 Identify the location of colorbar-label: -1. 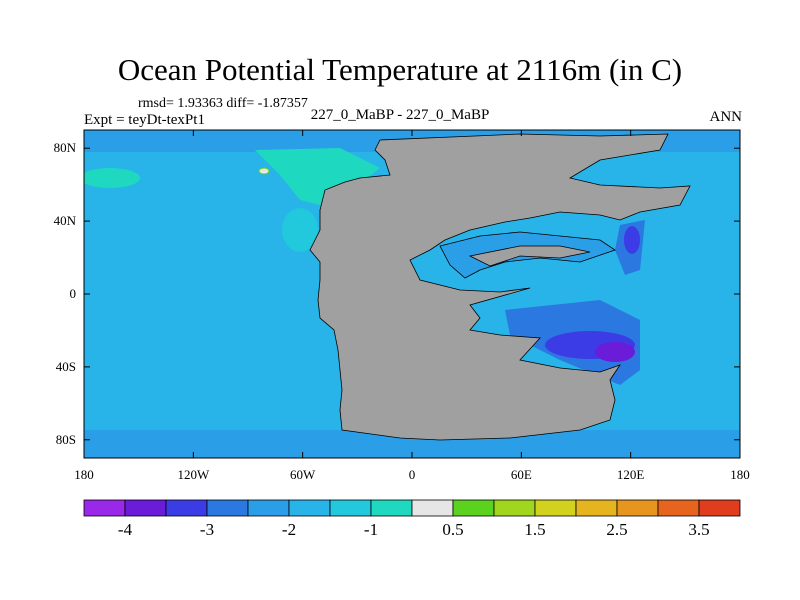
(371, 529).